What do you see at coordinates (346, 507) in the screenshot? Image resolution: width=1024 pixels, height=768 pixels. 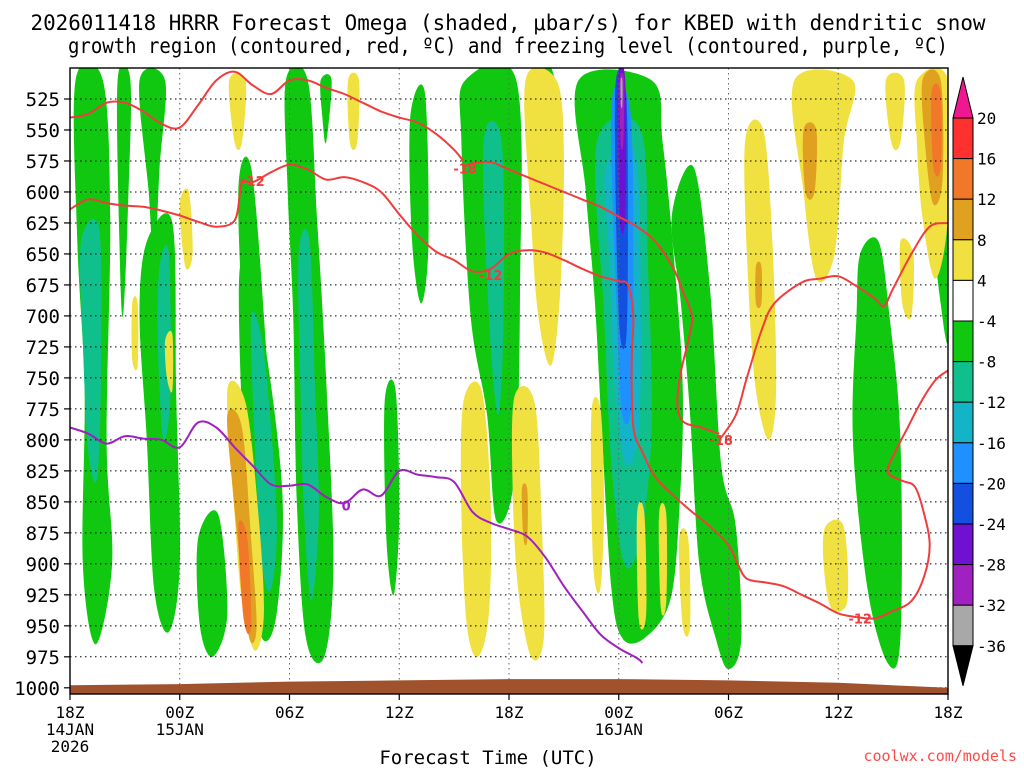 I see `contour-label-freezing-level: 0` at bounding box center [346, 507].